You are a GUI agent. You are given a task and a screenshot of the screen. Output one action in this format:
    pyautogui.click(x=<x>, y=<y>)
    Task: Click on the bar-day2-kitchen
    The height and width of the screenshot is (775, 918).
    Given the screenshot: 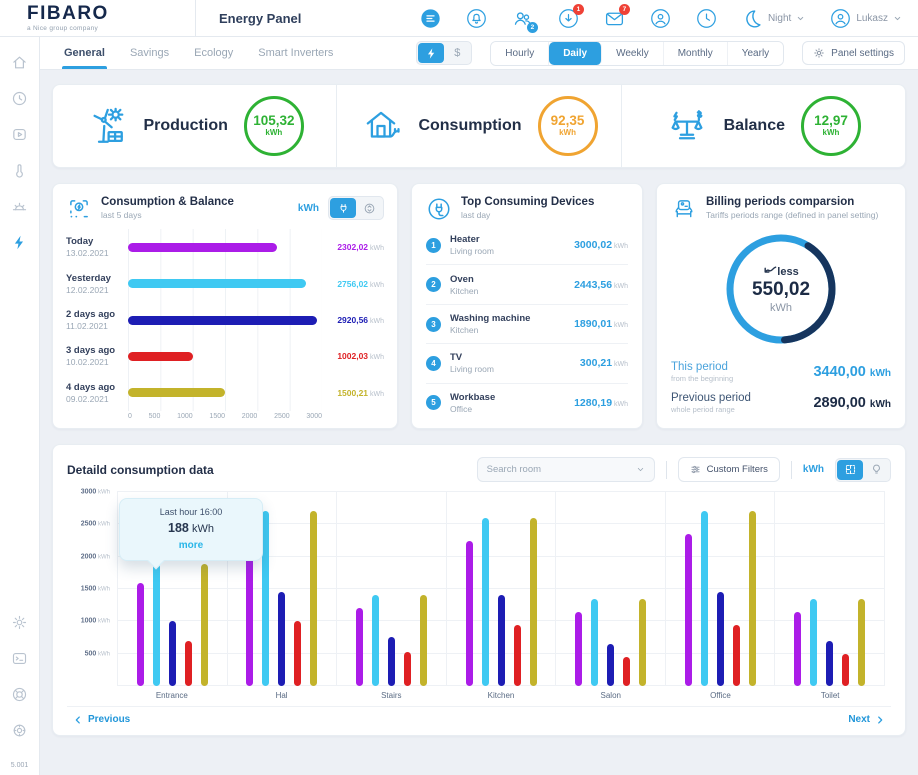 What is the action you would take?
    pyautogui.click(x=485, y=601)
    